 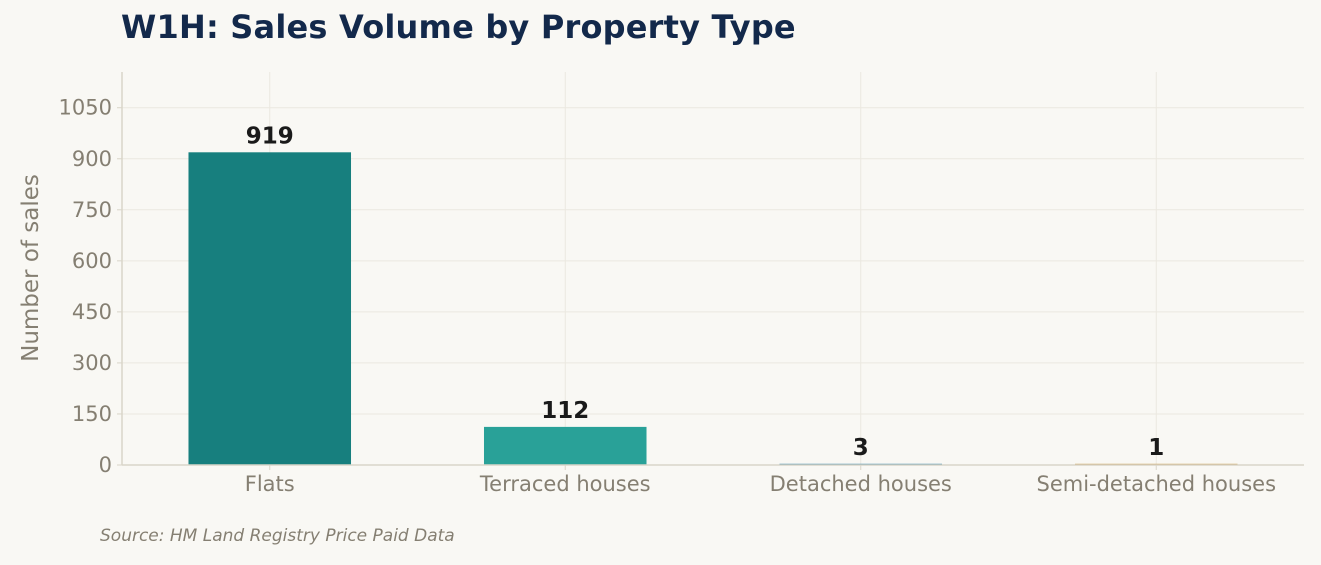 I want to click on x-tick-label: Flats, so click(x=270, y=484).